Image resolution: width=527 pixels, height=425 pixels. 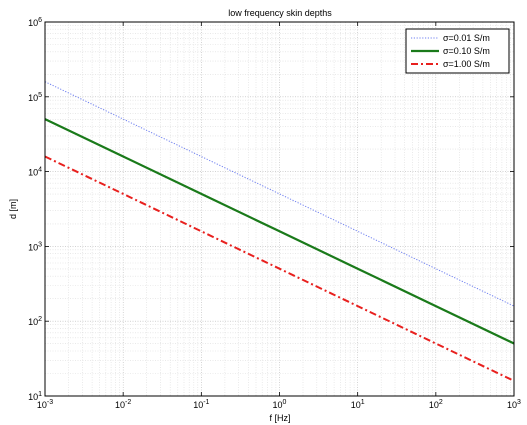 What do you see at coordinates (466, 38) in the screenshot?
I see `legend-label-1: σ=0.01 S/m` at bounding box center [466, 38].